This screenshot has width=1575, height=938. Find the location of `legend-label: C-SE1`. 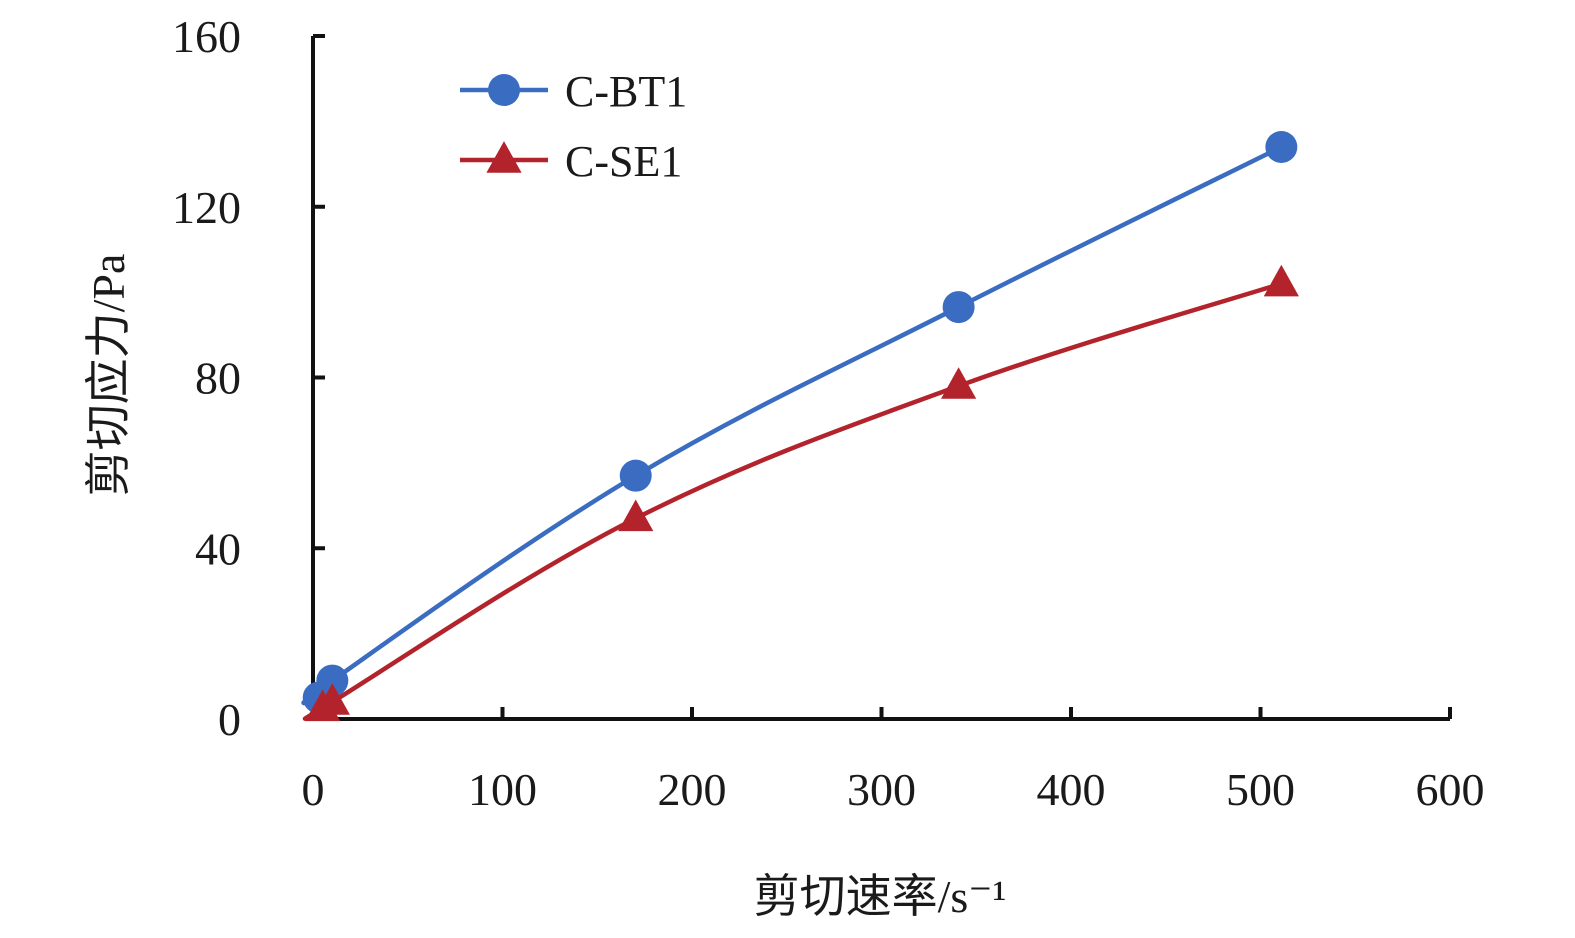

legend-label: C-SE1 is located at coordinates (623, 161).